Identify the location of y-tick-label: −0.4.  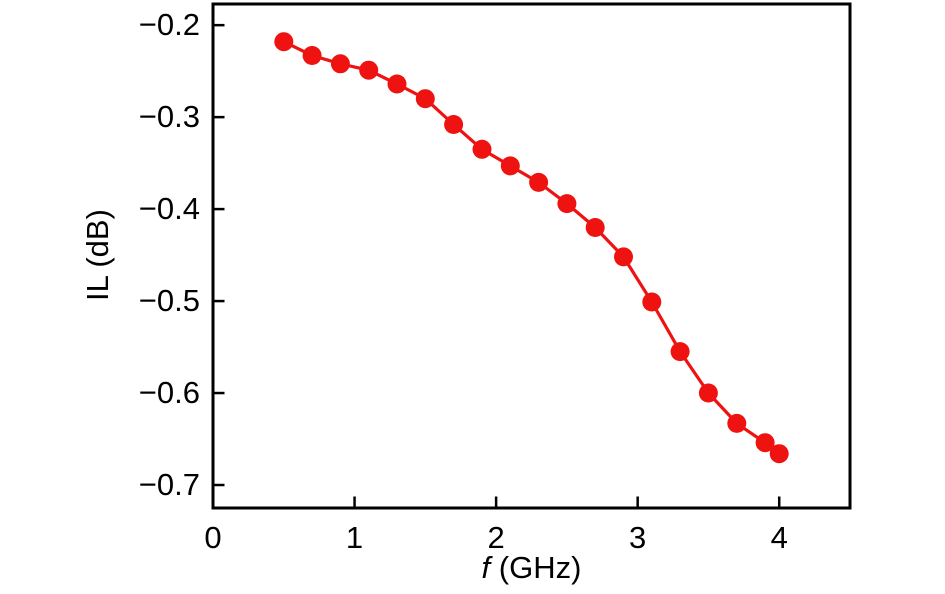
(169, 208).